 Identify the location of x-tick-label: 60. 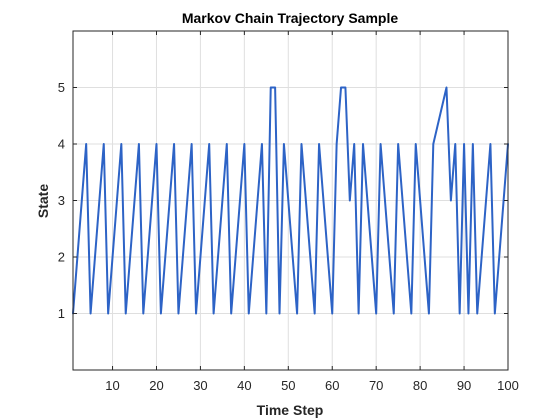
(332, 385).